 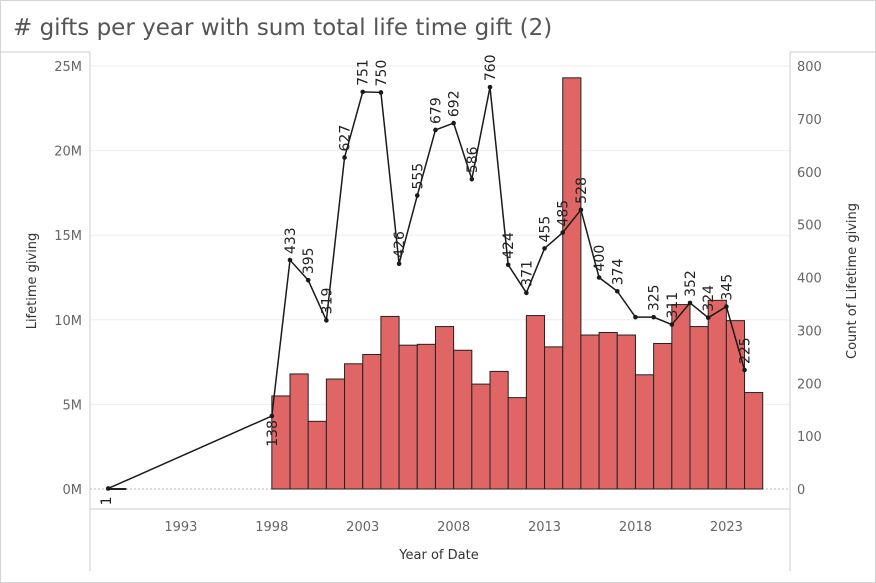 I want to click on y2-tick-label: 0, so click(x=801, y=490).